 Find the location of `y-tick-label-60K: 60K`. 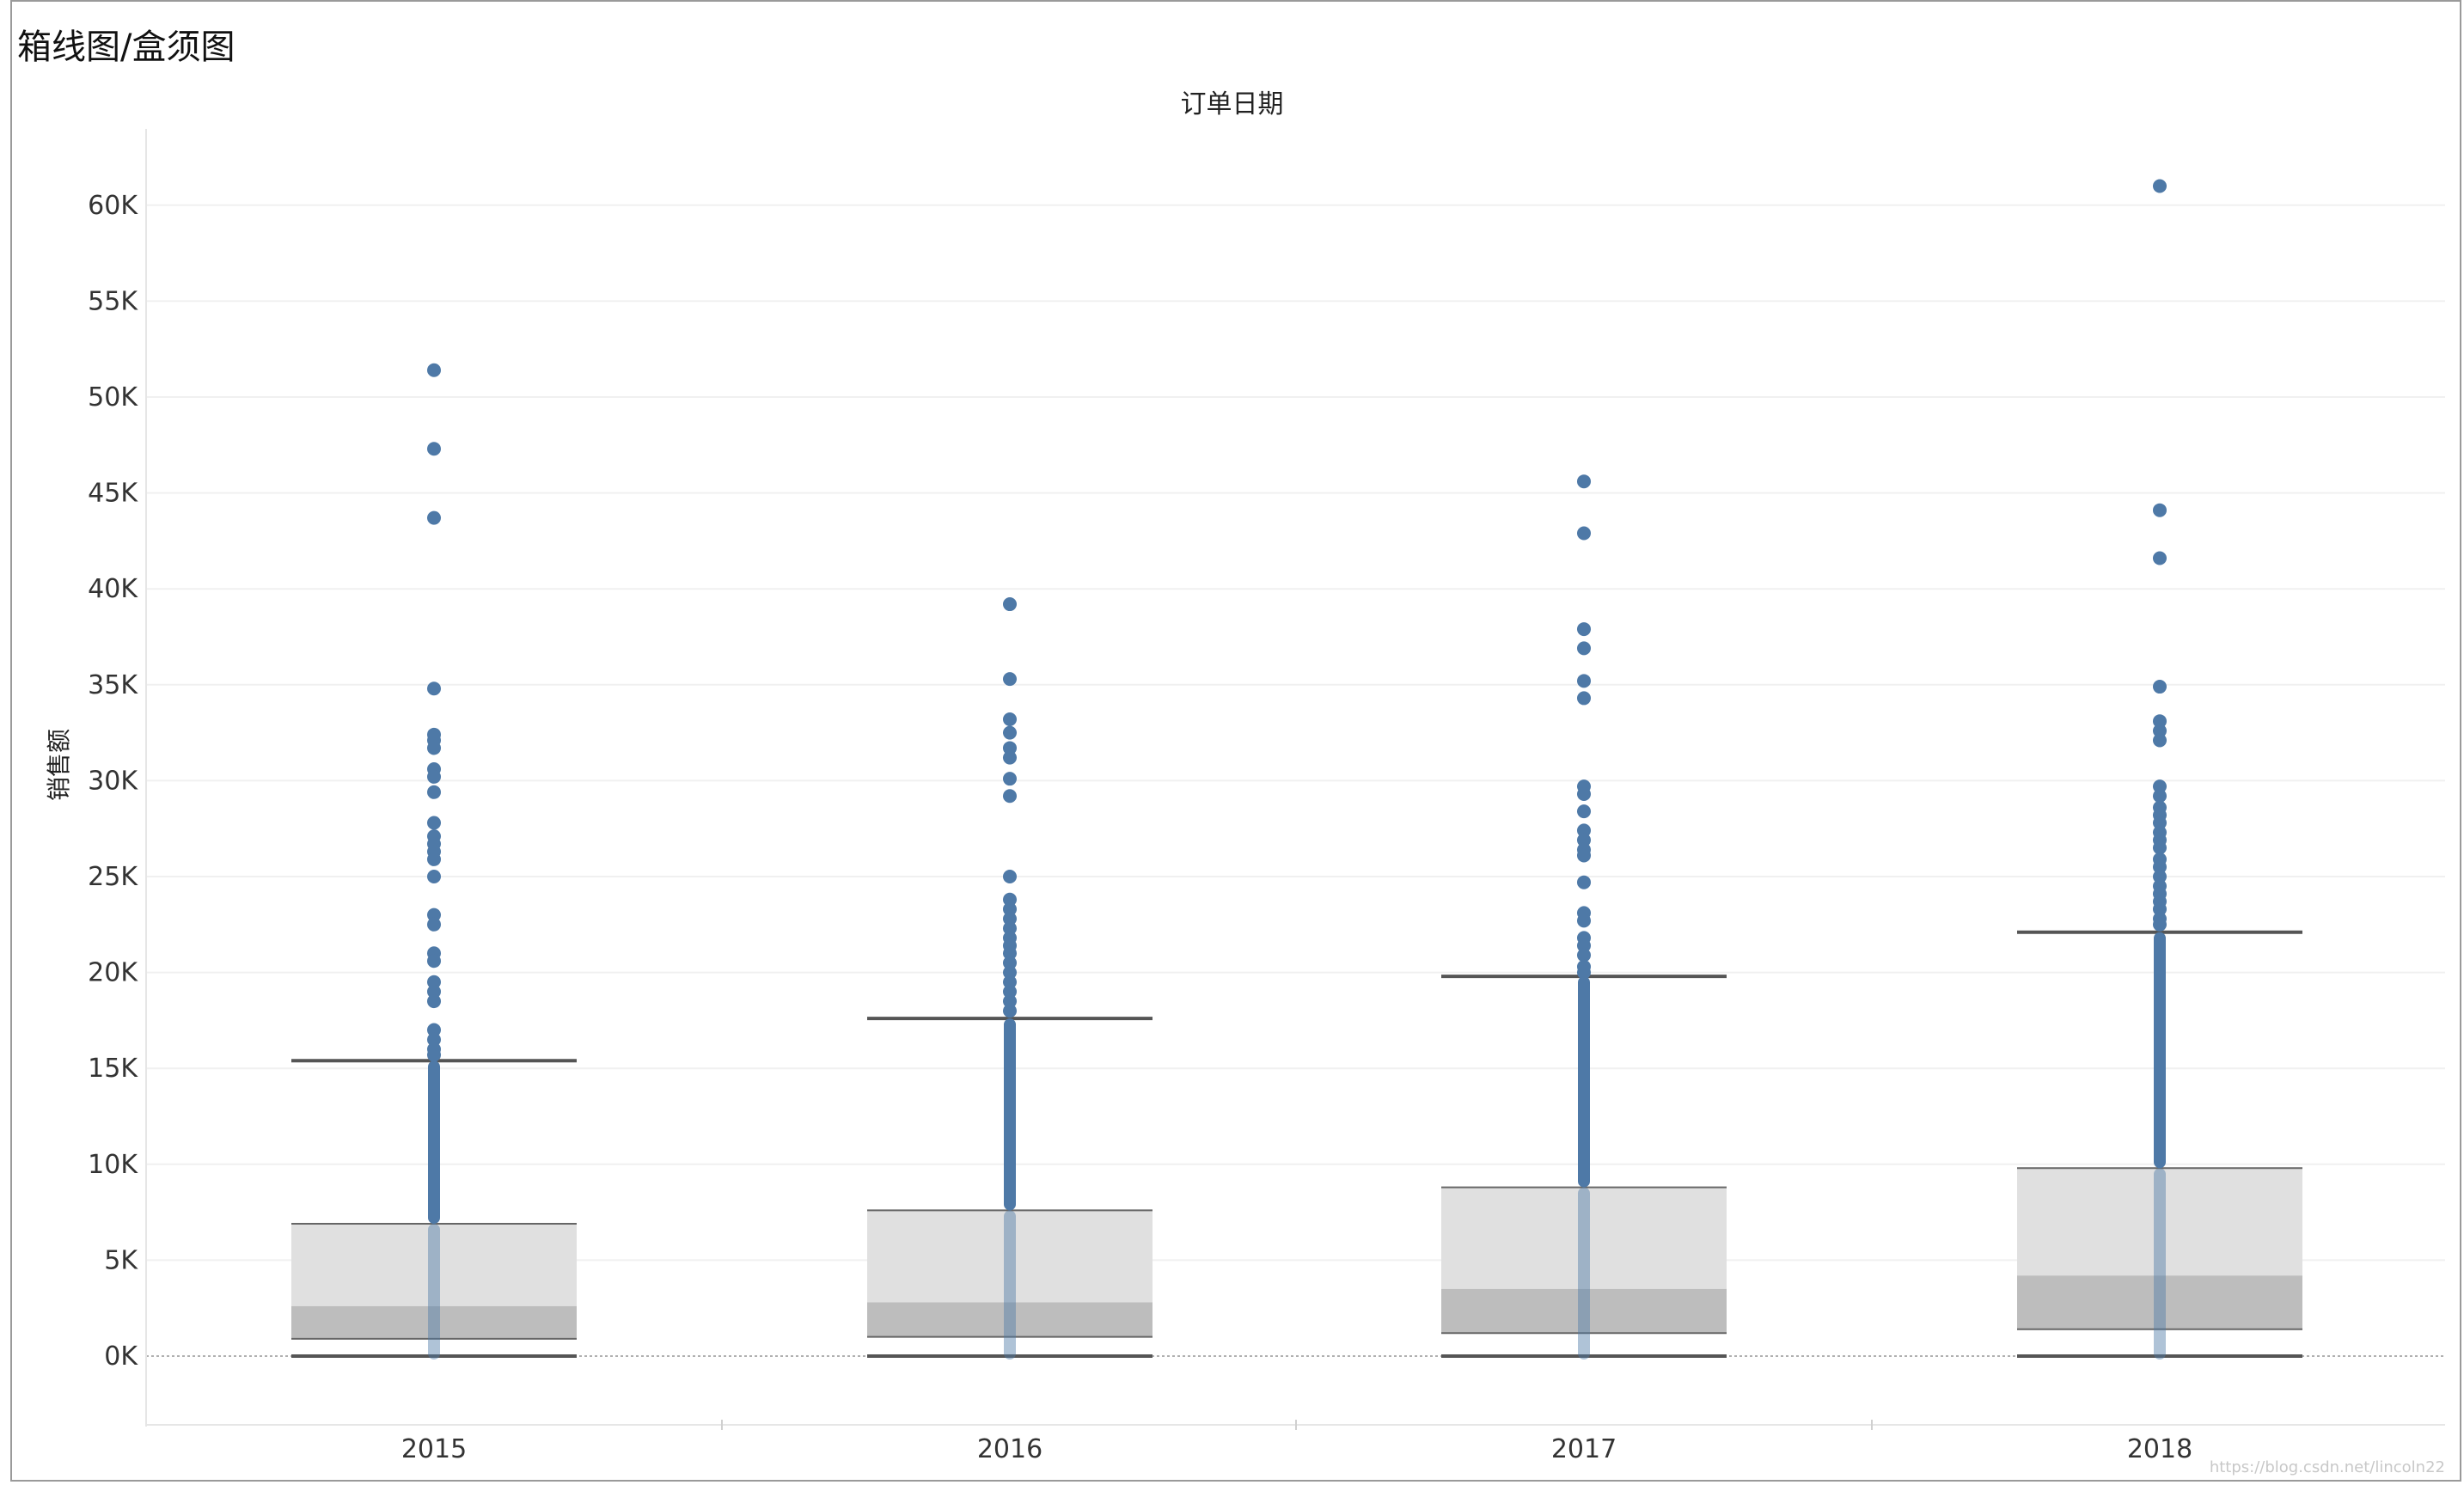

y-tick-label-60K: 60K is located at coordinates (113, 206).